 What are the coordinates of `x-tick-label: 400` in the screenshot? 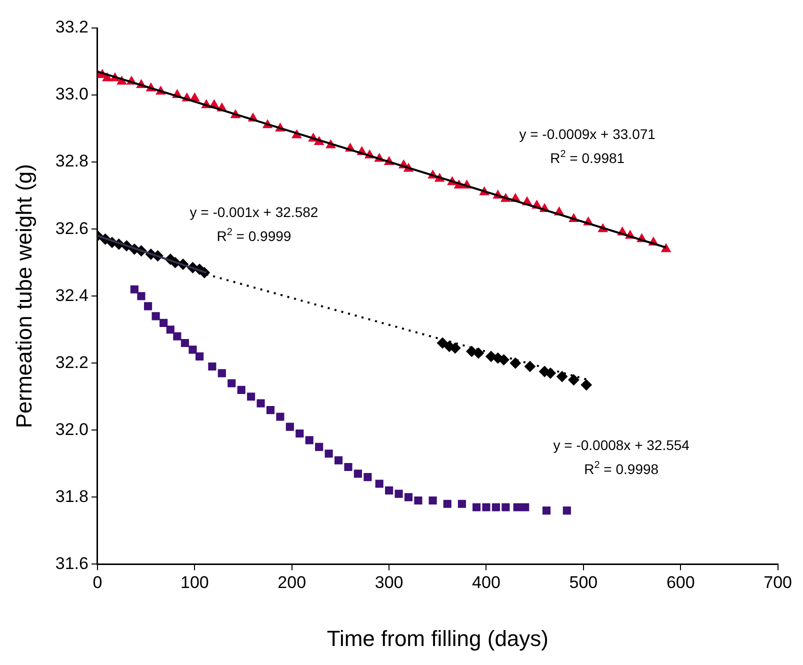 It's located at (486, 582).